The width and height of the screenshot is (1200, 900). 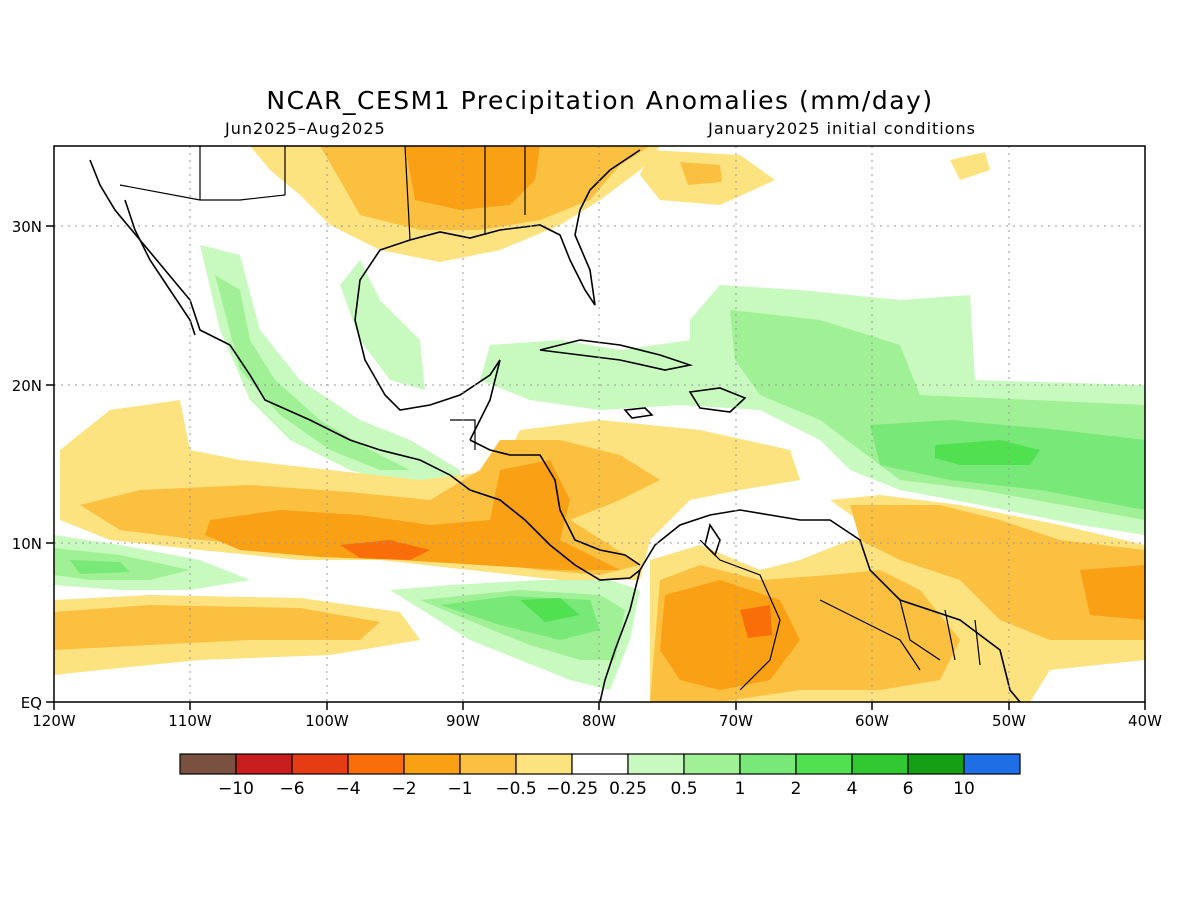 I want to click on x-tick-label: 90W, so click(x=463, y=721).